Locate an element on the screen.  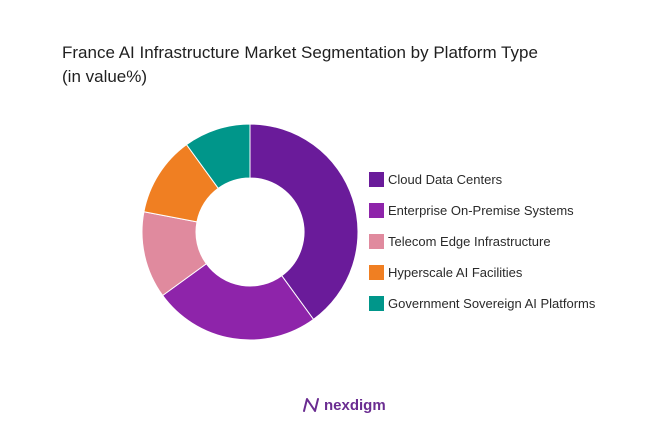
legend-item: Government Sovereign AI Platforms is located at coordinates (482, 303).